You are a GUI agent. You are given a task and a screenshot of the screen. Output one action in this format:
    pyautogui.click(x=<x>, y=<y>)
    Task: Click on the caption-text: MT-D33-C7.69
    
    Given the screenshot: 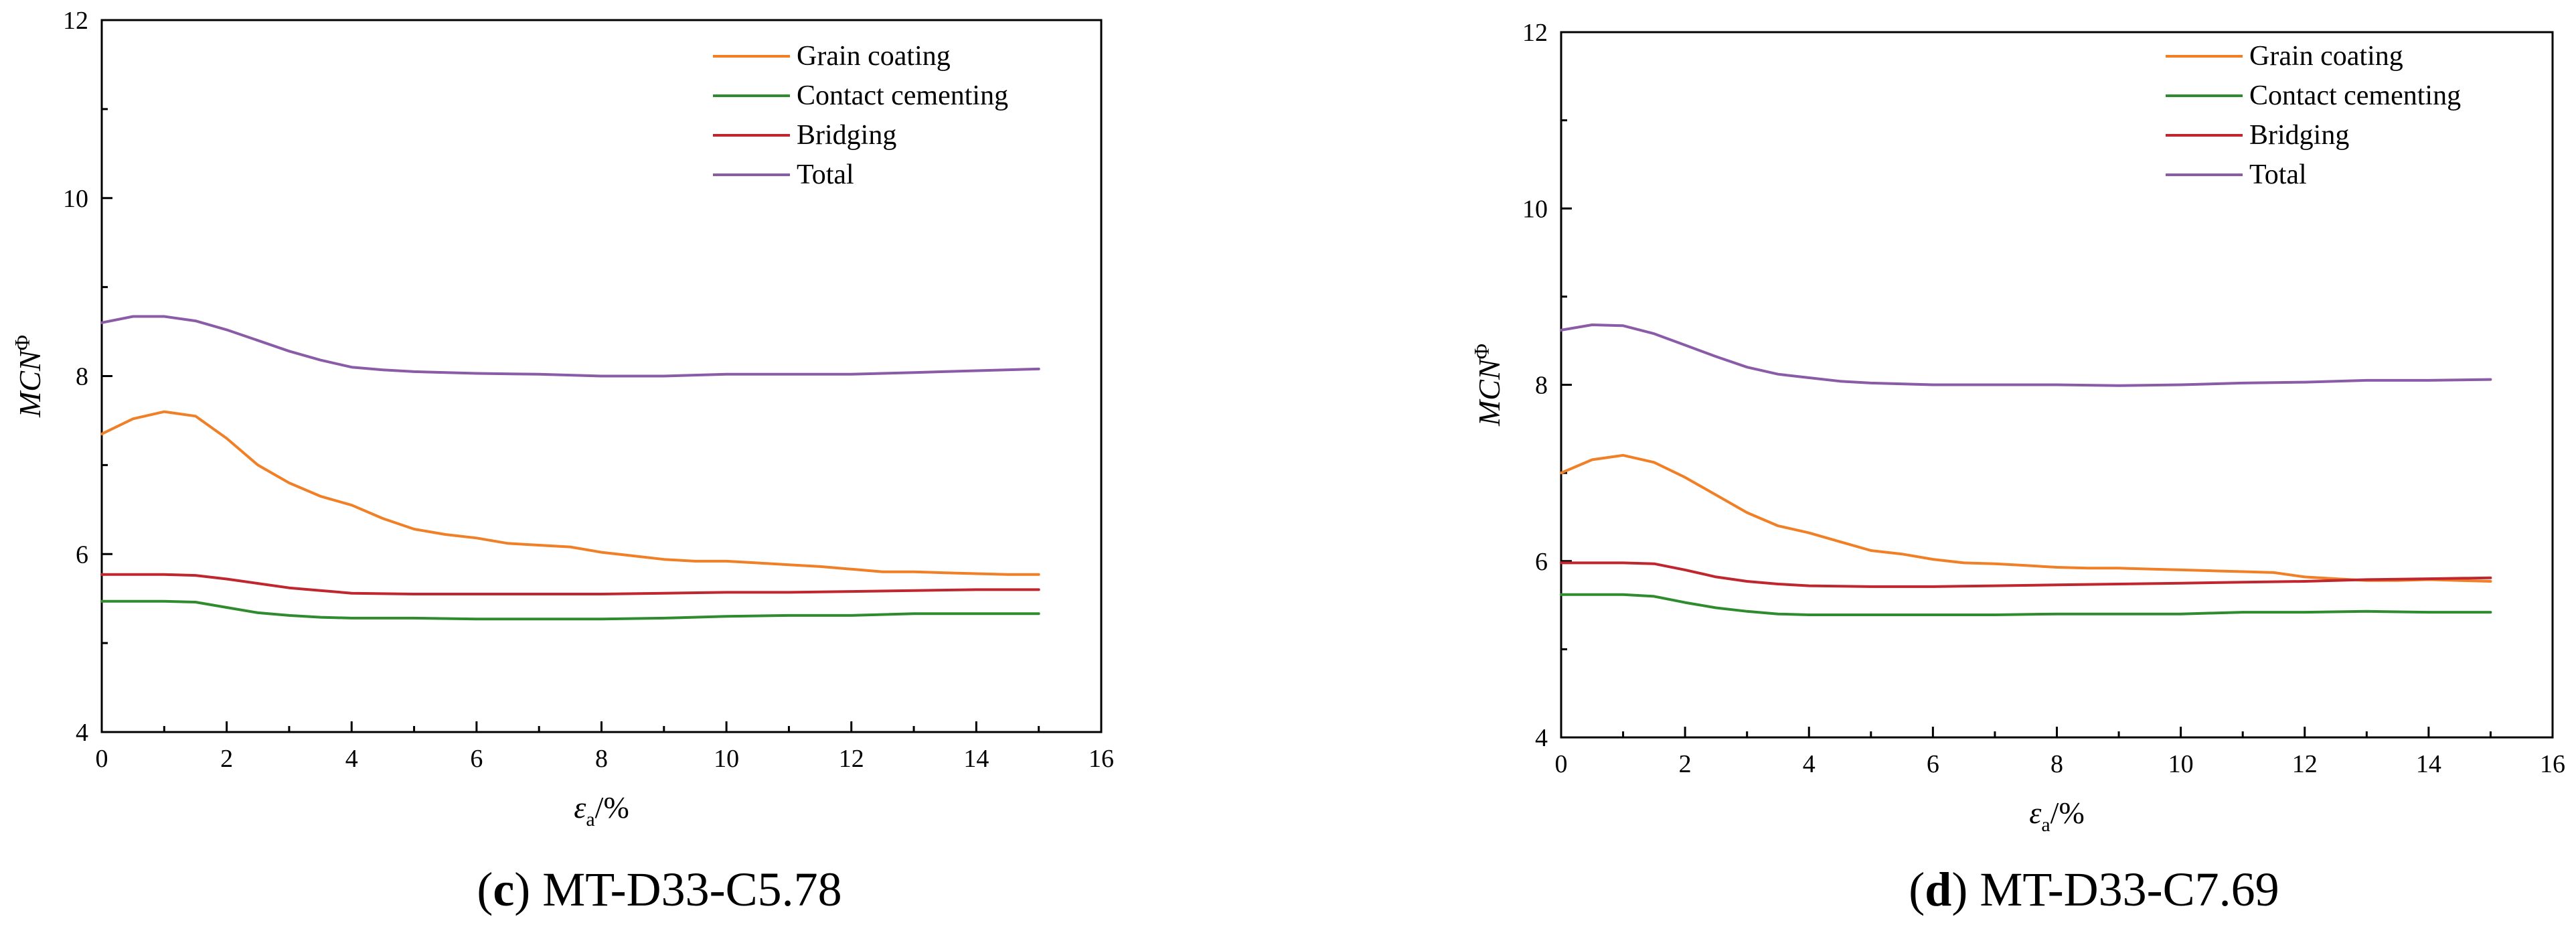 What is the action you would take?
    pyautogui.click(x=2129, y=889)
    